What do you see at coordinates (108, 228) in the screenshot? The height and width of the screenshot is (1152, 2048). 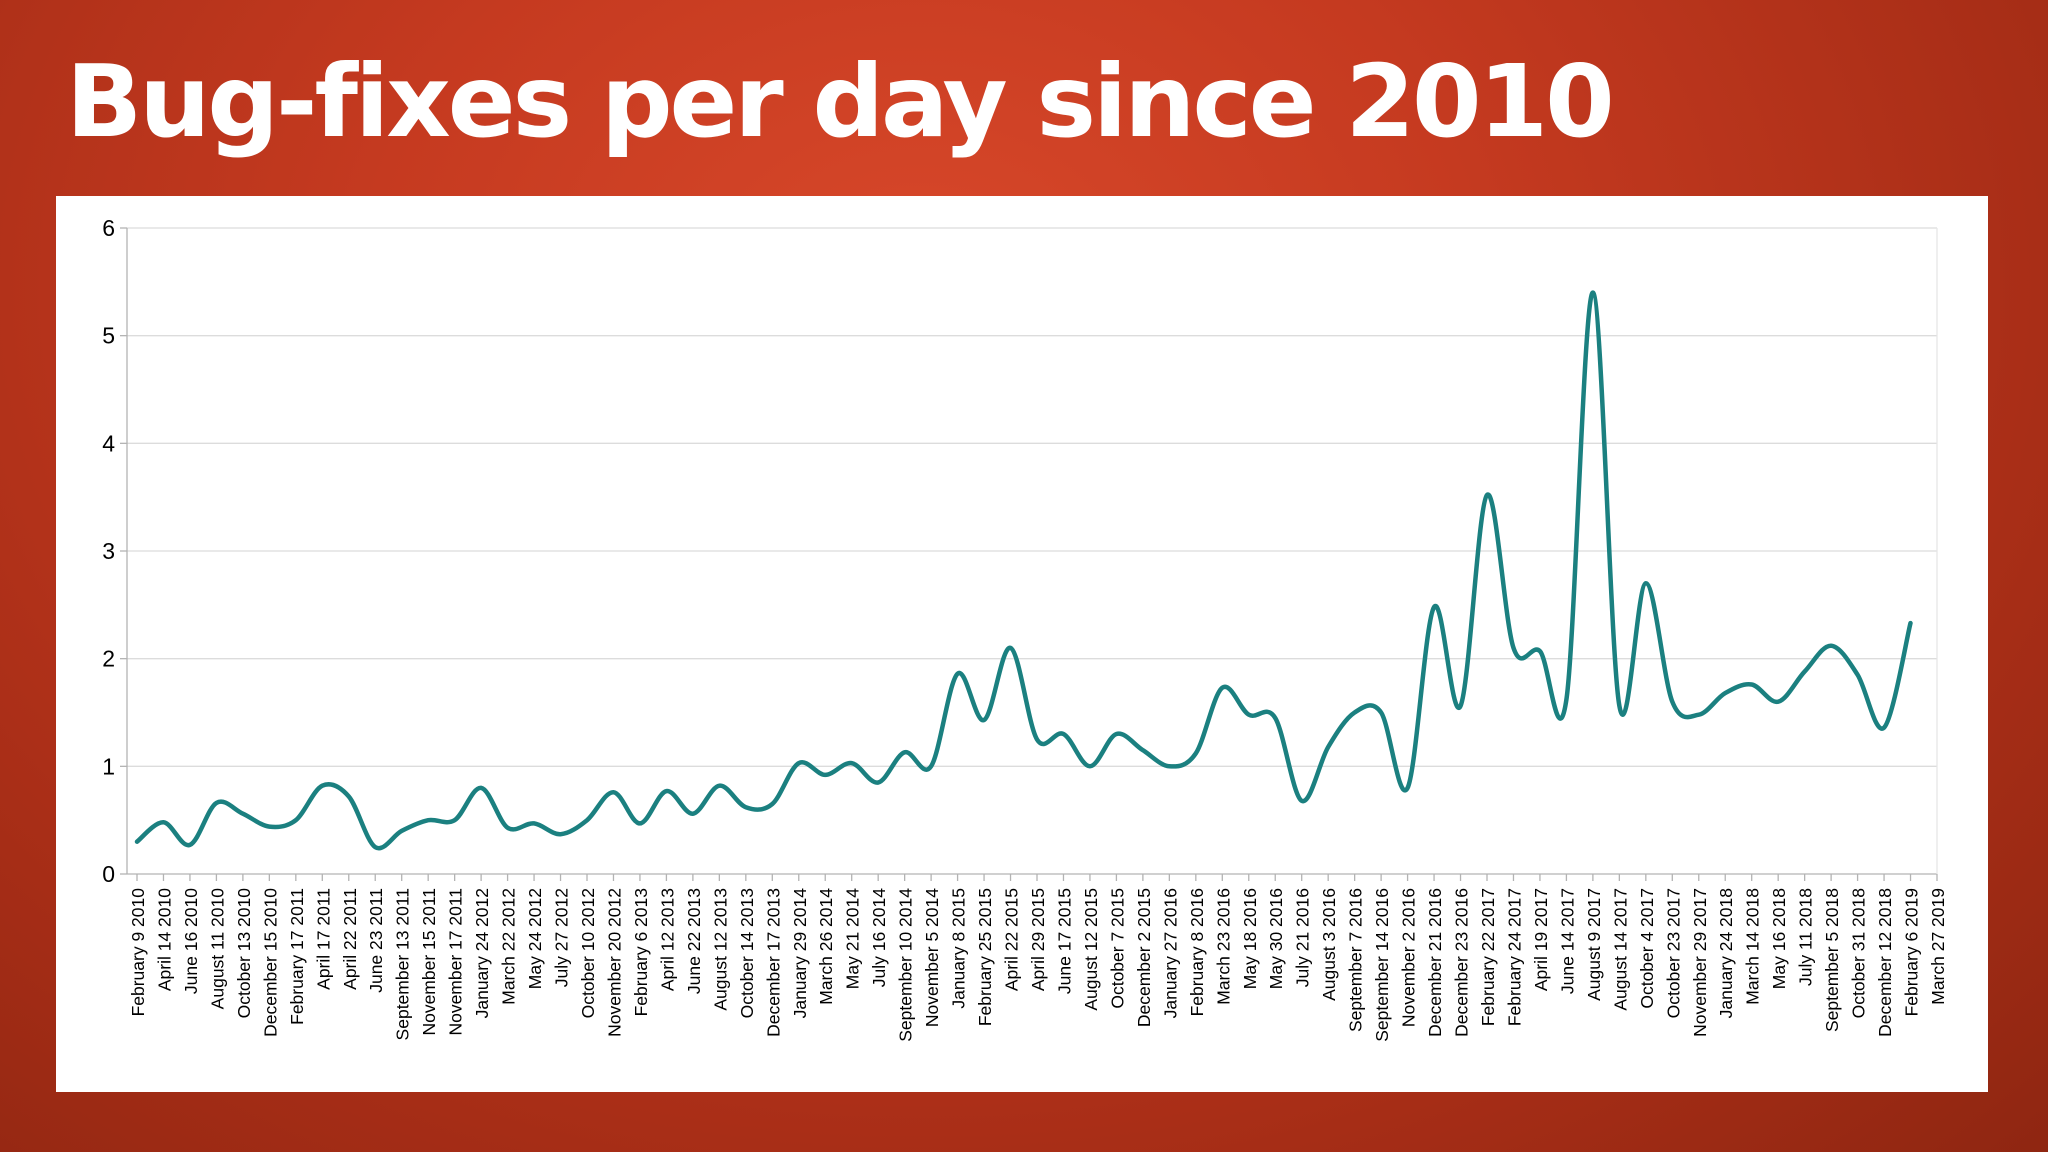 I see `y-tick-label: 6` at bounding box center [108, 228].